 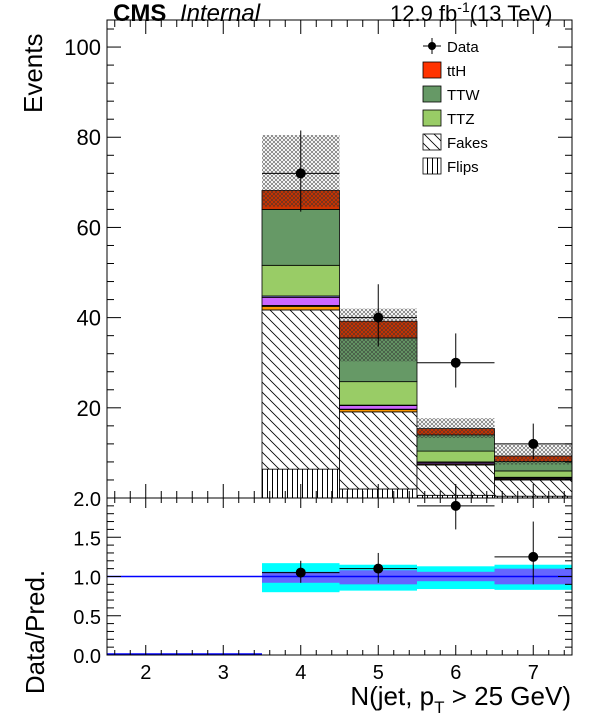 I want to click on main-ytick-label-40: 40, so click(x=89, y=318).